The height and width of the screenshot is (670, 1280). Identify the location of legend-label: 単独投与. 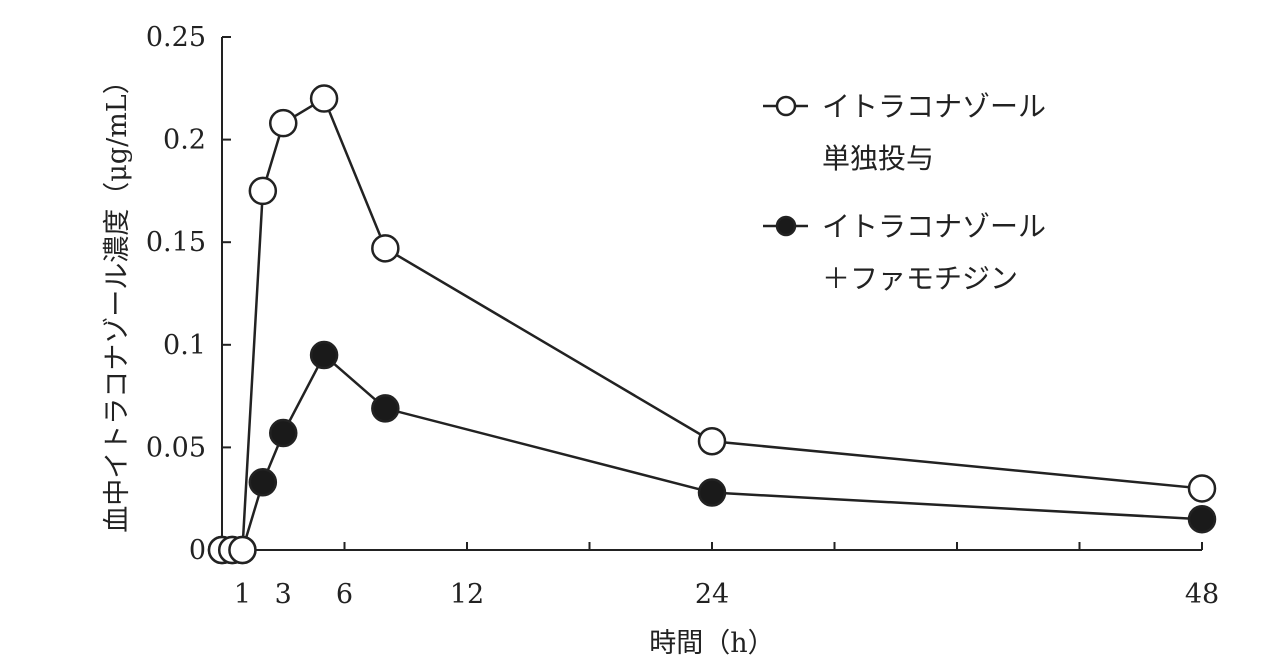
(878, 158).